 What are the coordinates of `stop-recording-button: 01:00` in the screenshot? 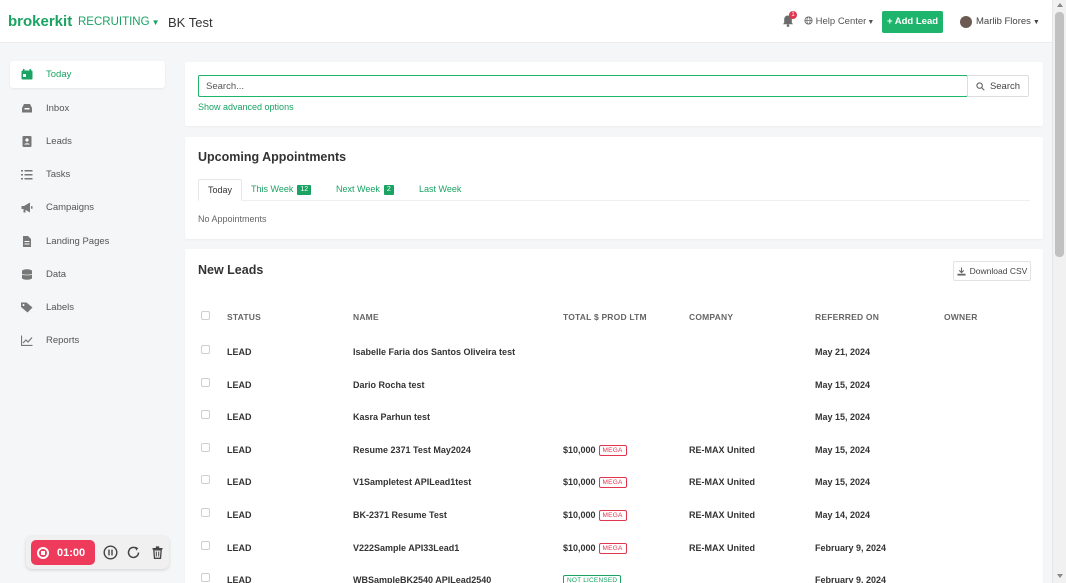 It's located at (63, 552).